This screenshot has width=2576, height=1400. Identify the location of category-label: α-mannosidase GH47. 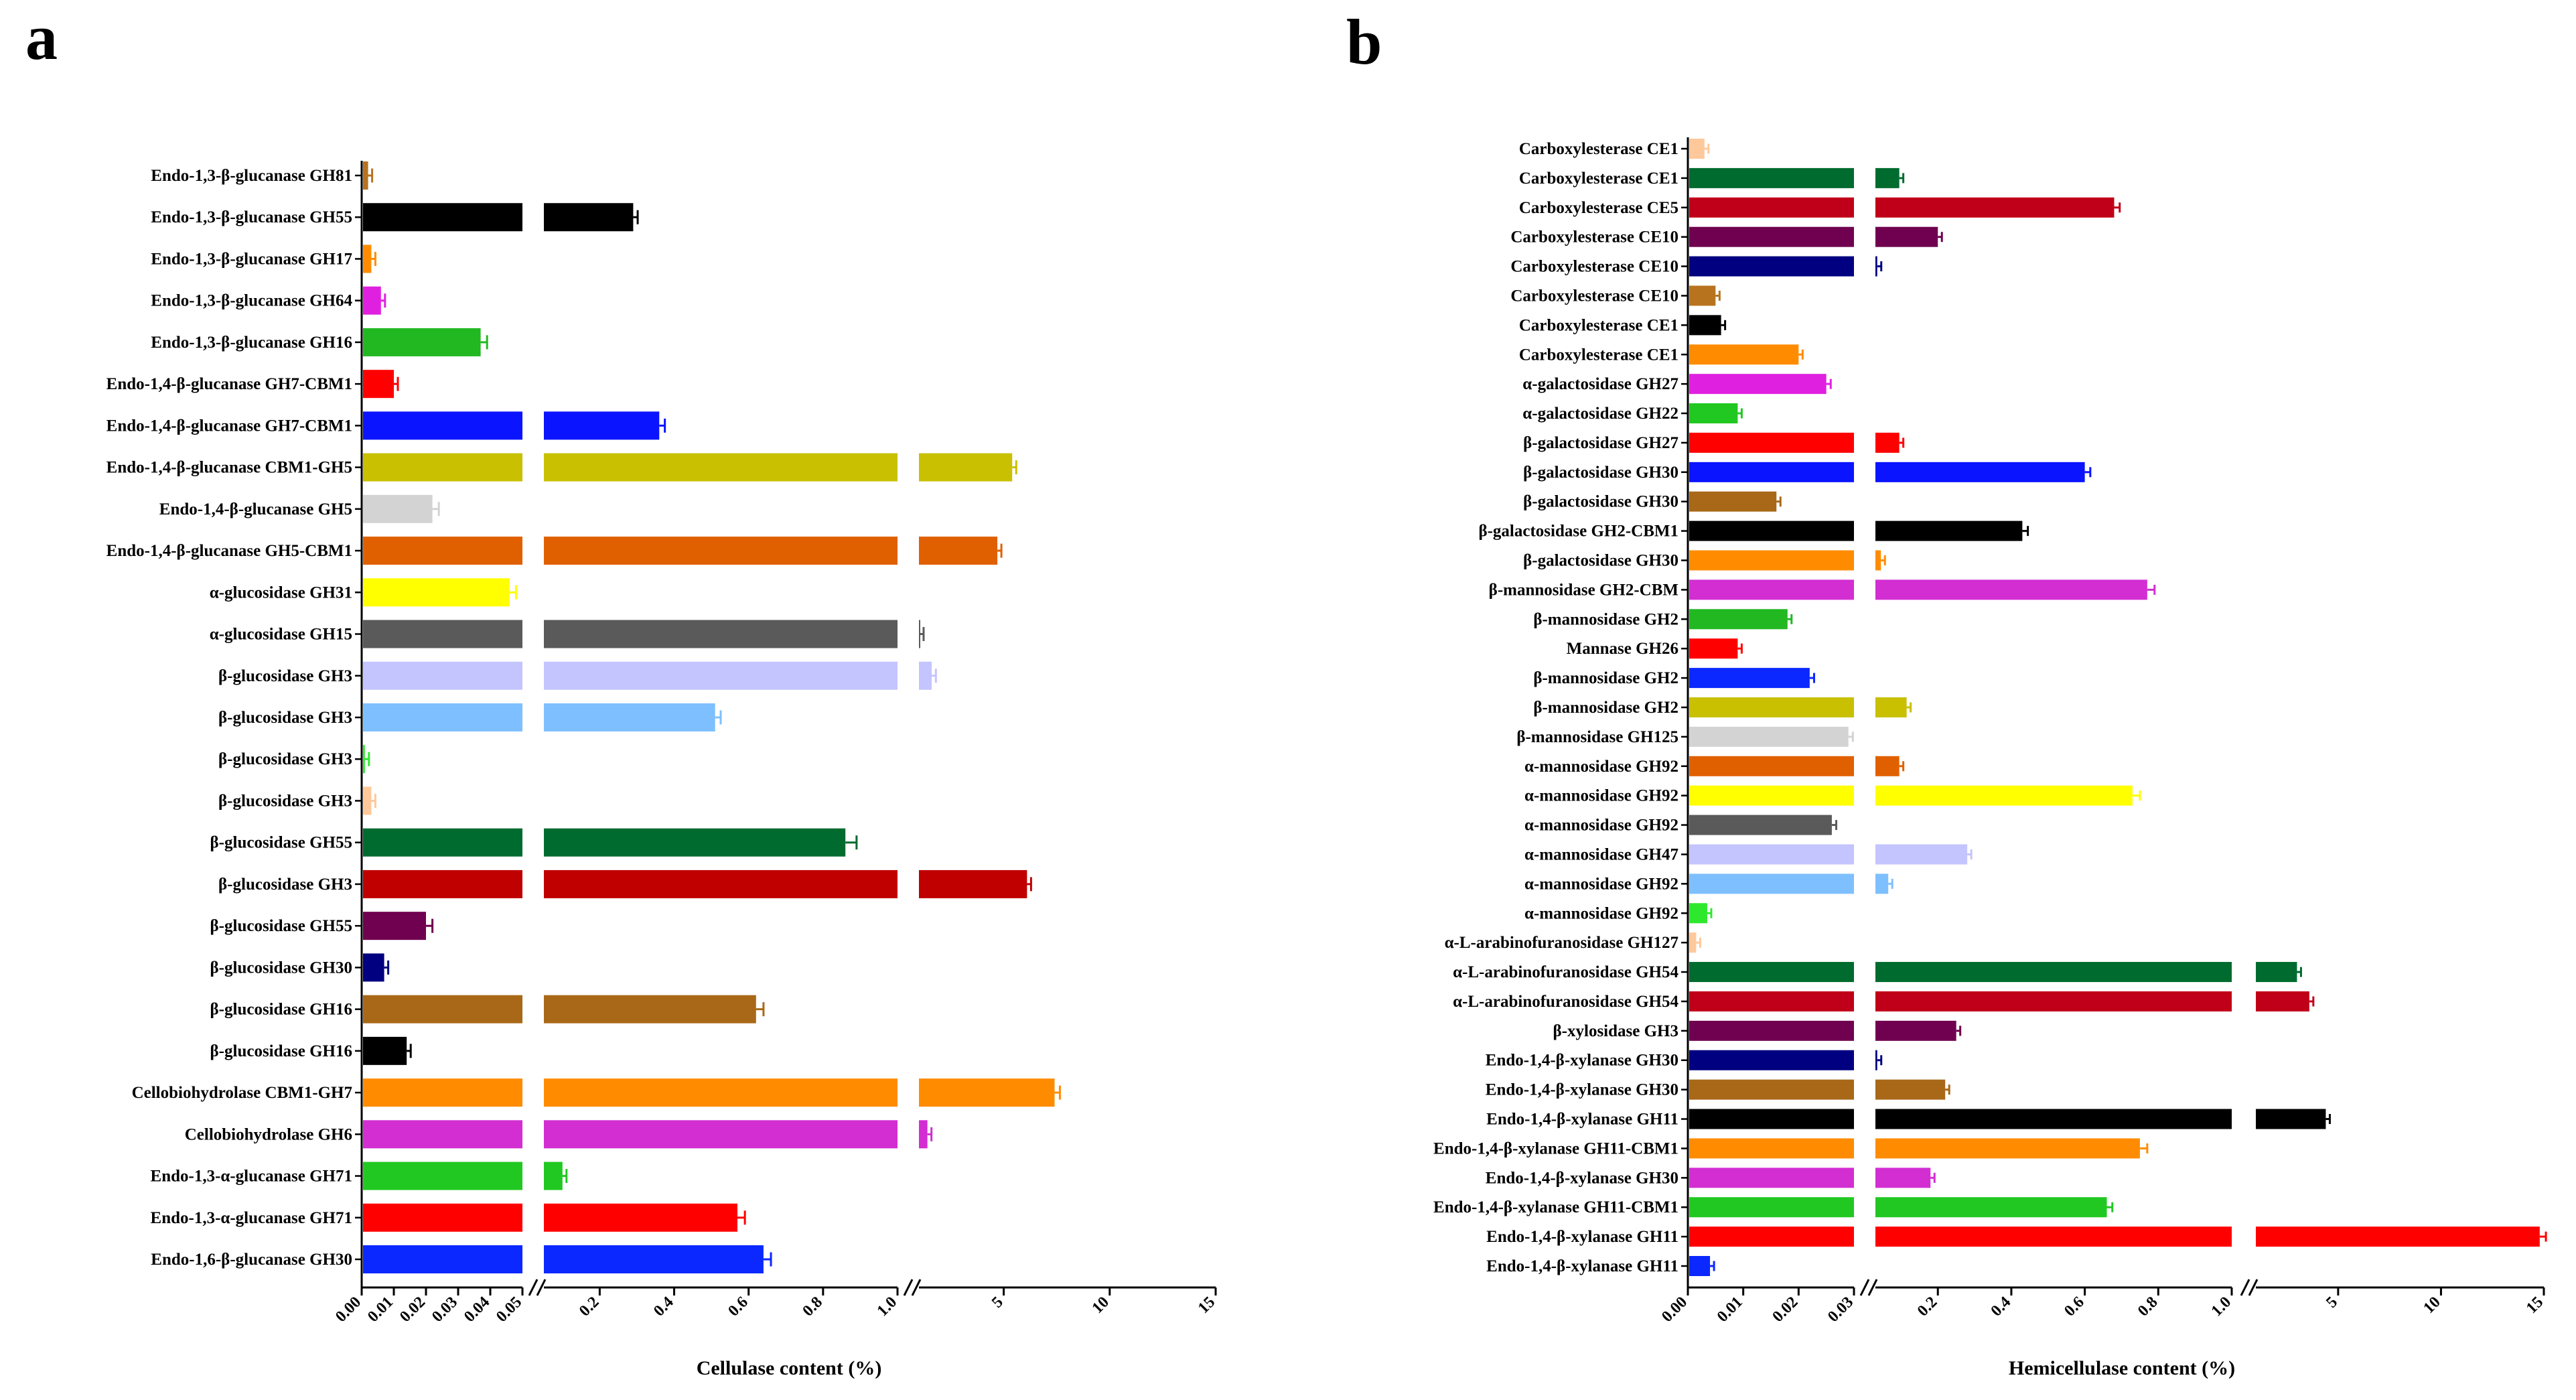
(1601, 854).